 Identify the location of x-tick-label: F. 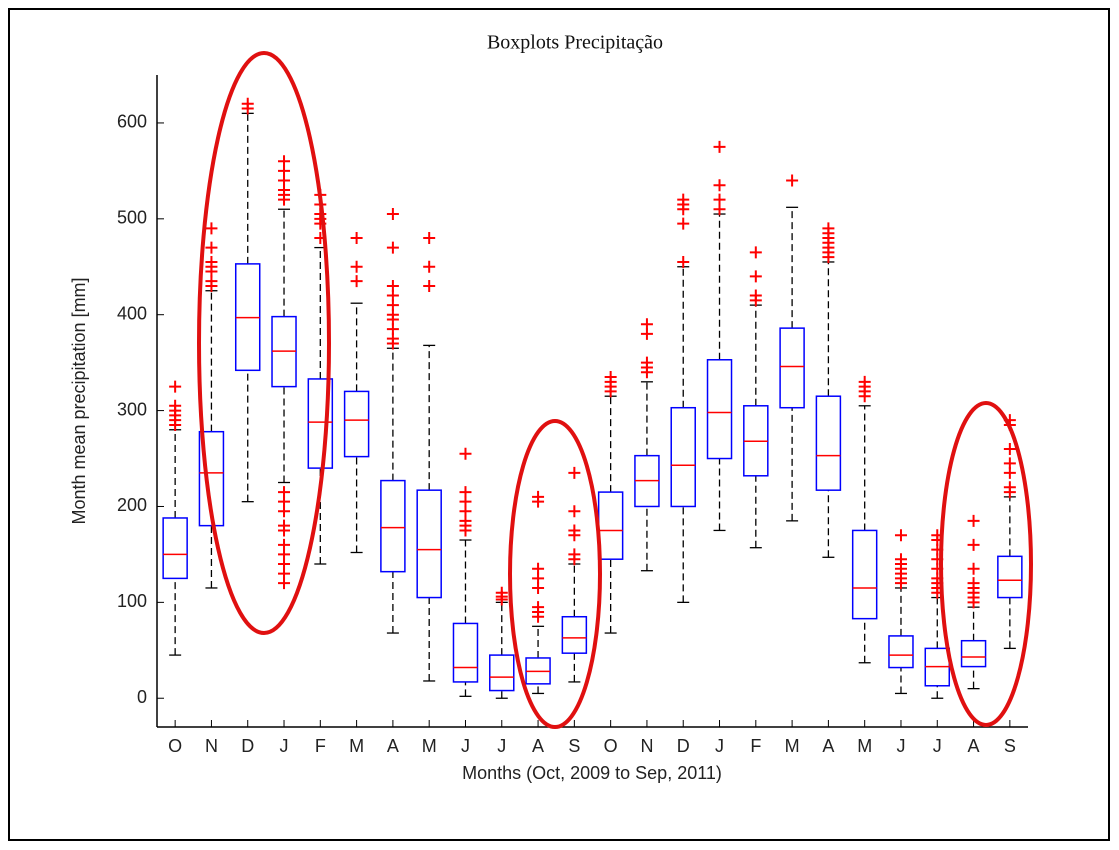
(755, 746).